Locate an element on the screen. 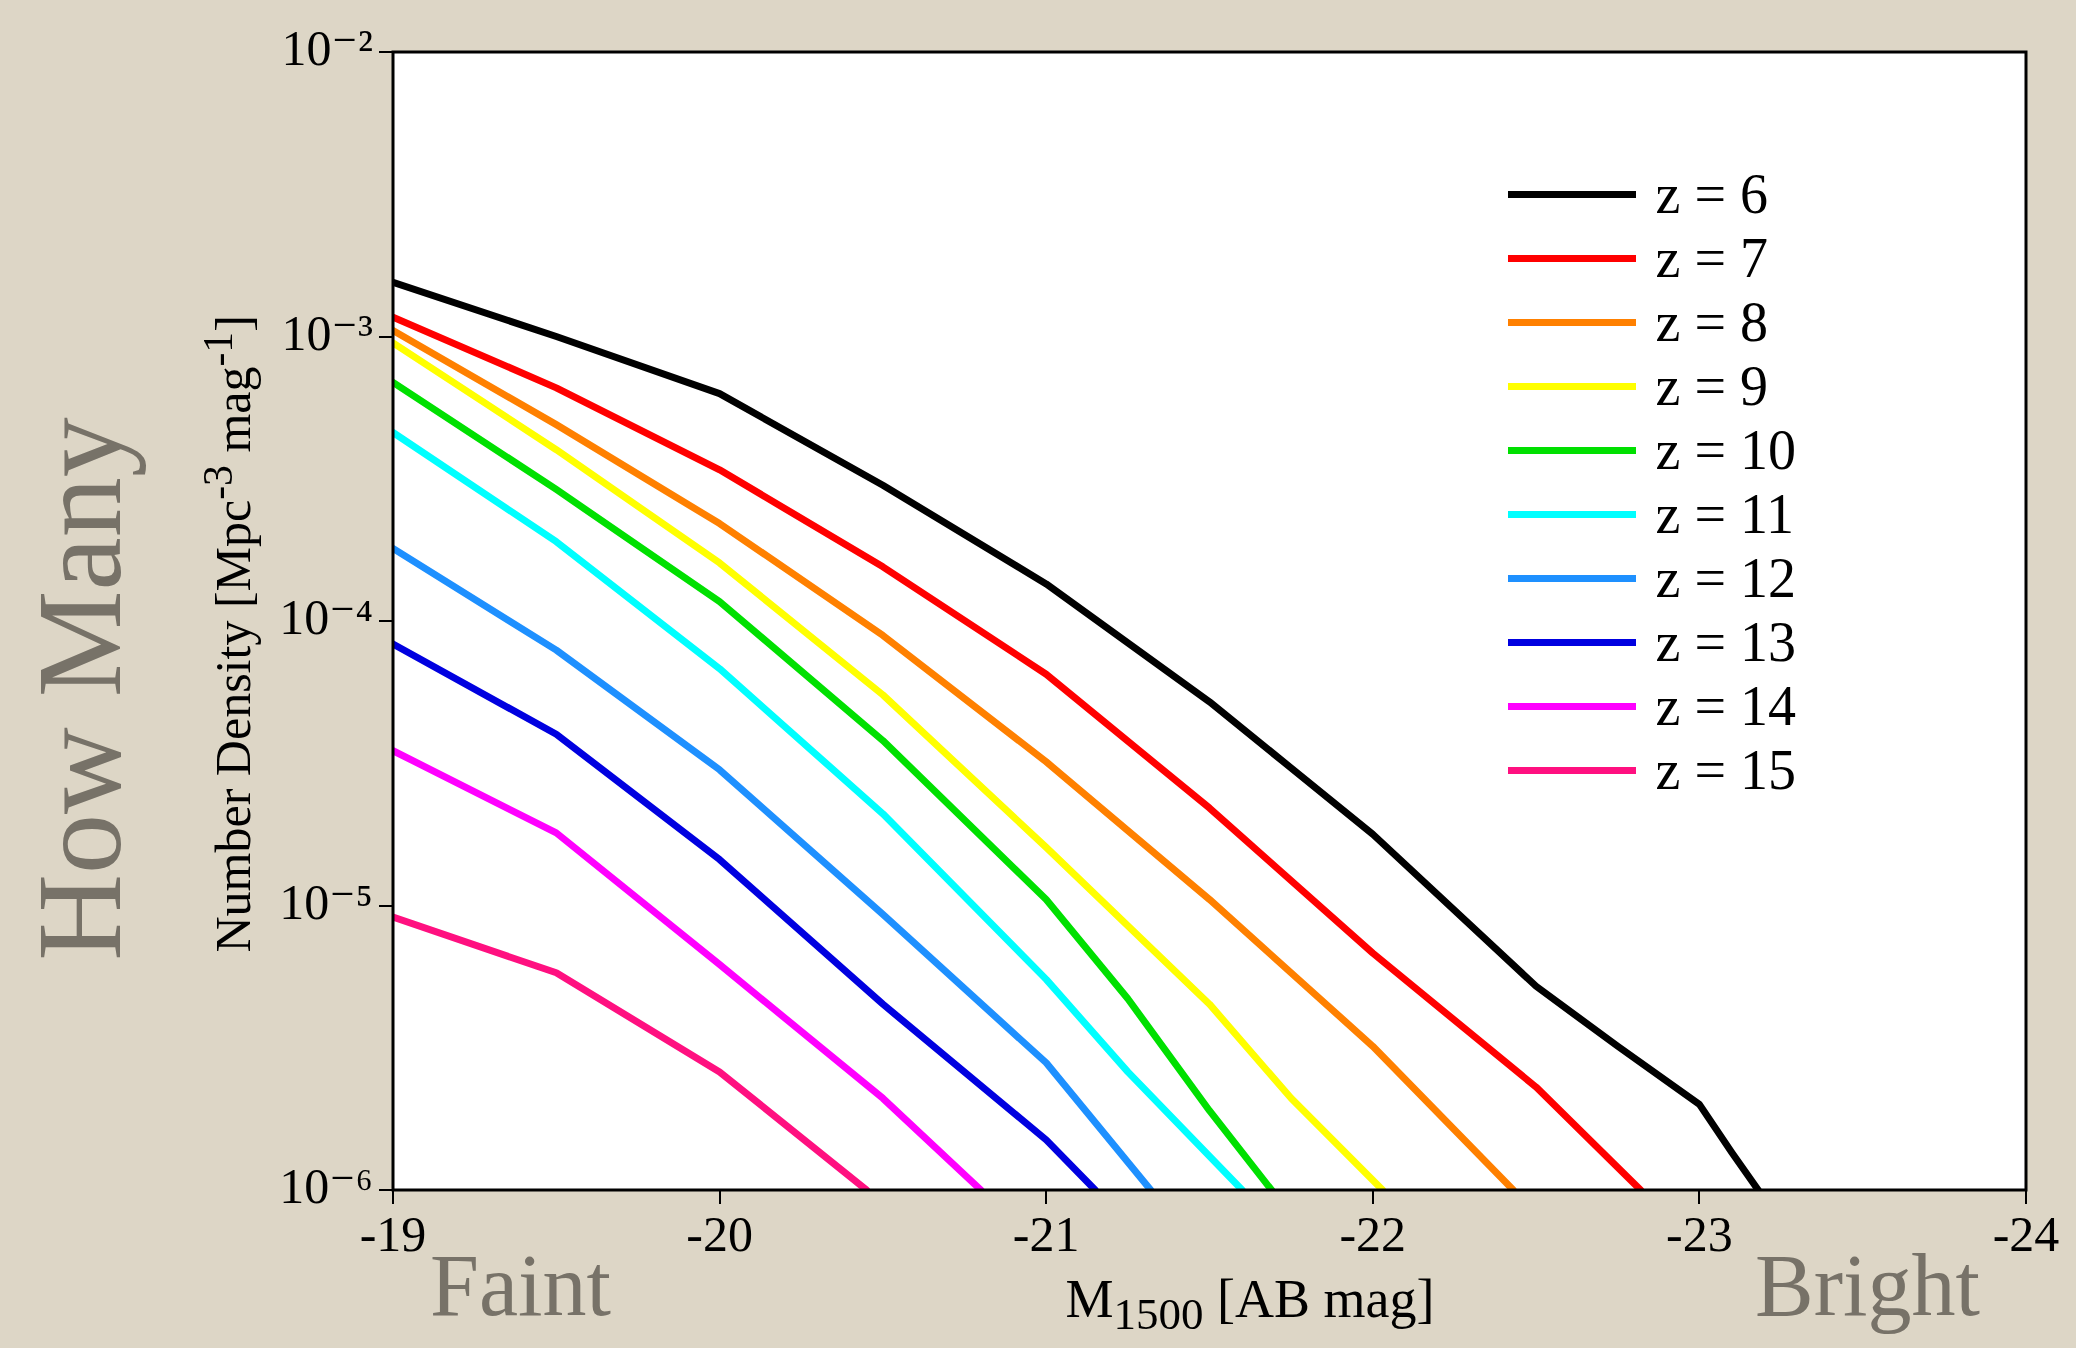  legend-label: z = 14 is located at coordinates (1725, 706).